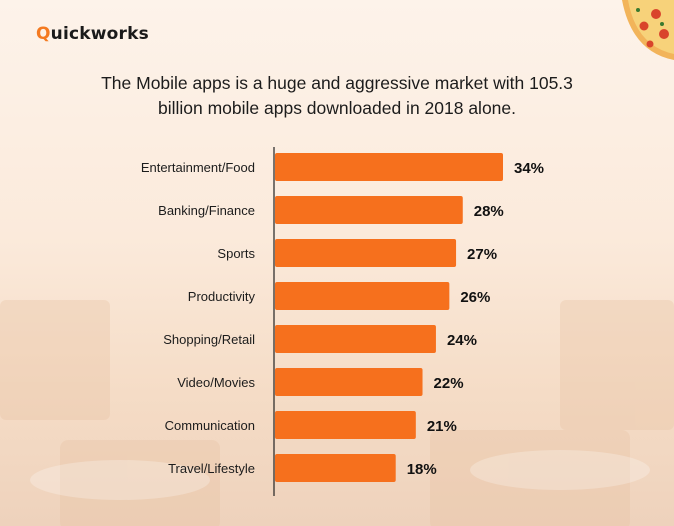 The image size is (674, 526). Describe the element at coordinates (529, 168) in the screenshot. I see `value-label: 34%` at that location.